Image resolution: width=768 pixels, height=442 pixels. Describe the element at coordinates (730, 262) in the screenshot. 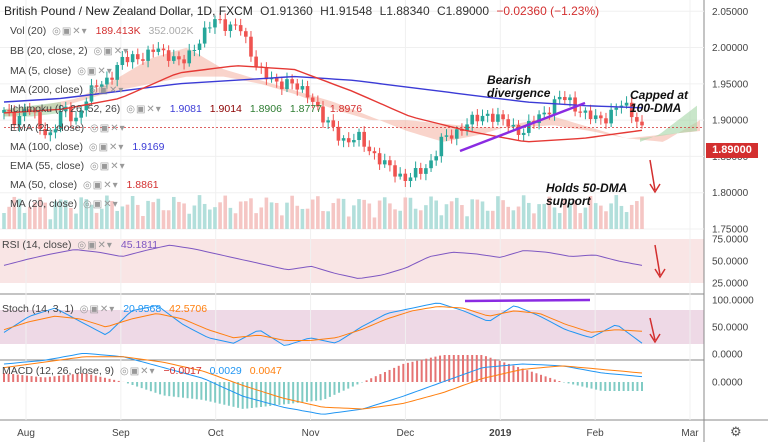

I see `rsi-tick-label: 50.0000` at that location.